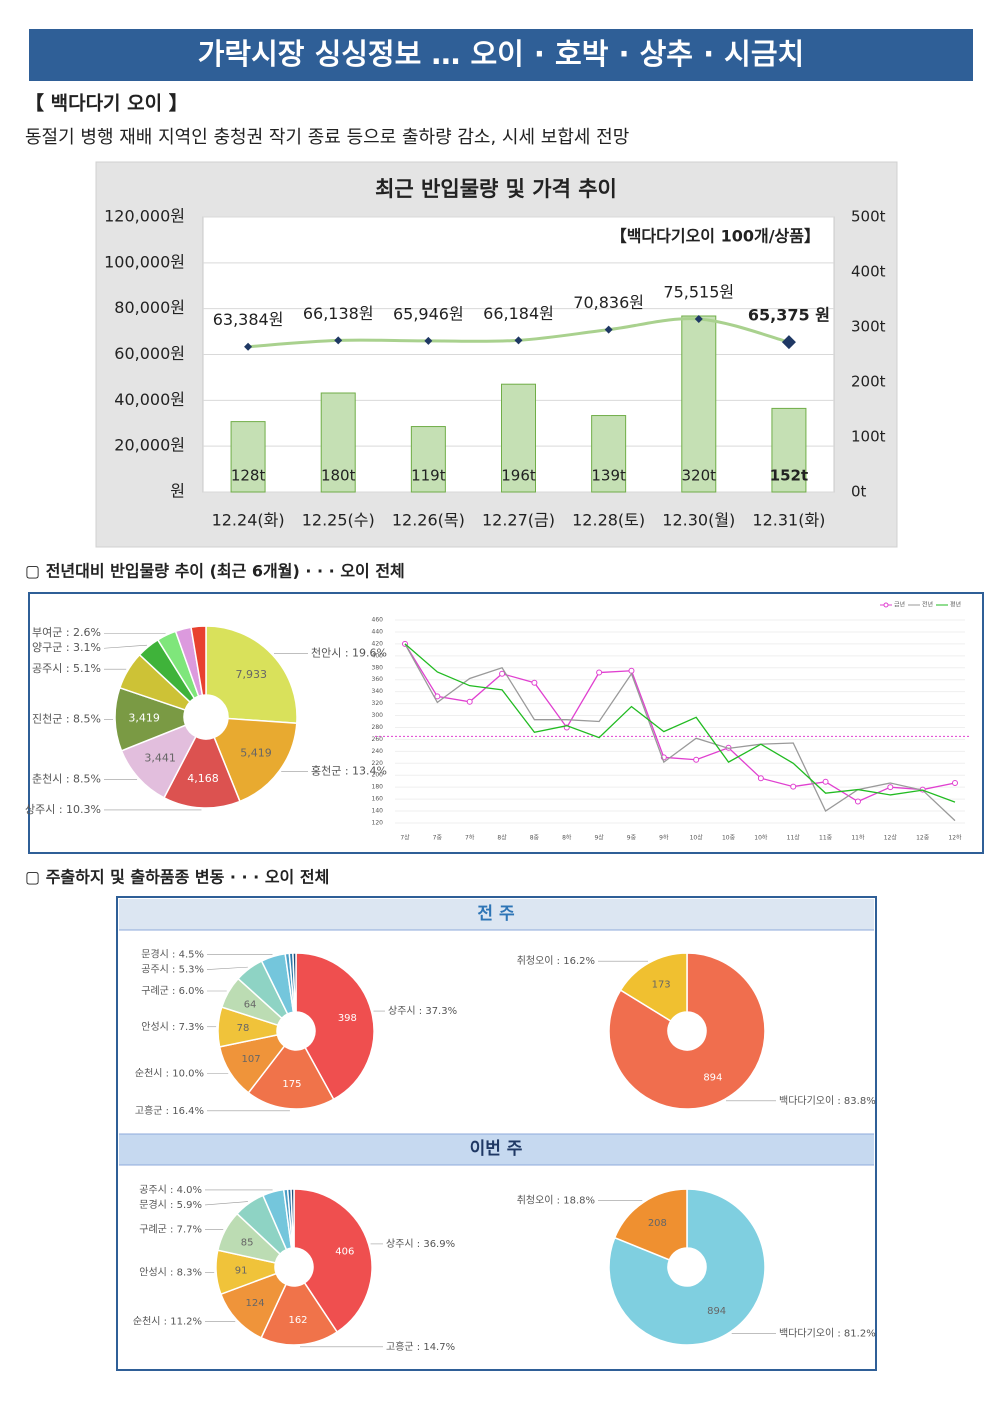 Image resolution: width=992 pixels, height=1403 pixels. I want to click on x-tick-label: 7하, so click(470, 838).